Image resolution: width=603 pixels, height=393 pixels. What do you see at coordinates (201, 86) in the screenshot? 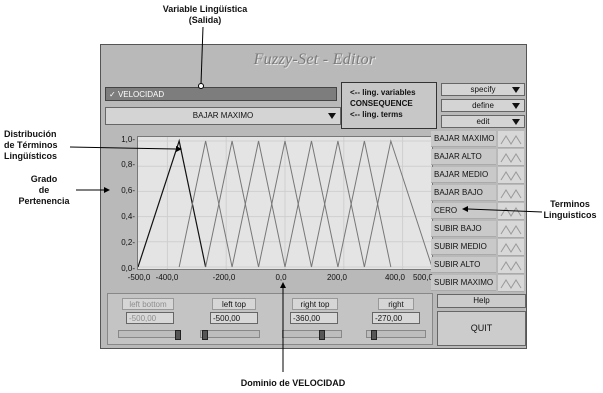
I see `pointer-dot` at bounding box center [201, 86].